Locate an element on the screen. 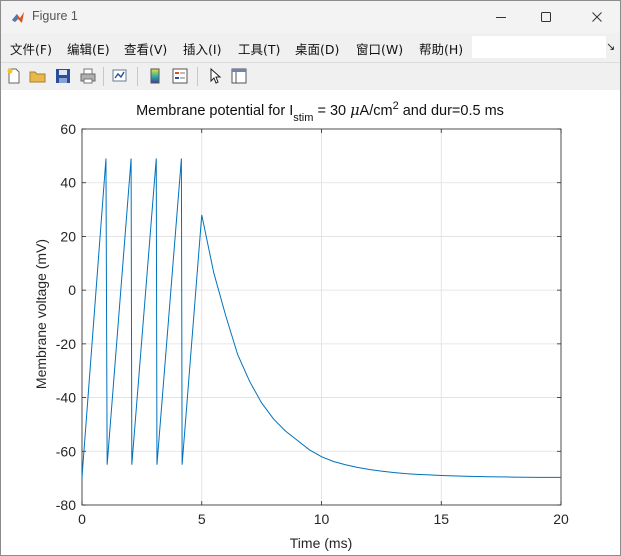 This screenshot has width=621, height=556. link-plot-icon is located at coordinates (120, 76).